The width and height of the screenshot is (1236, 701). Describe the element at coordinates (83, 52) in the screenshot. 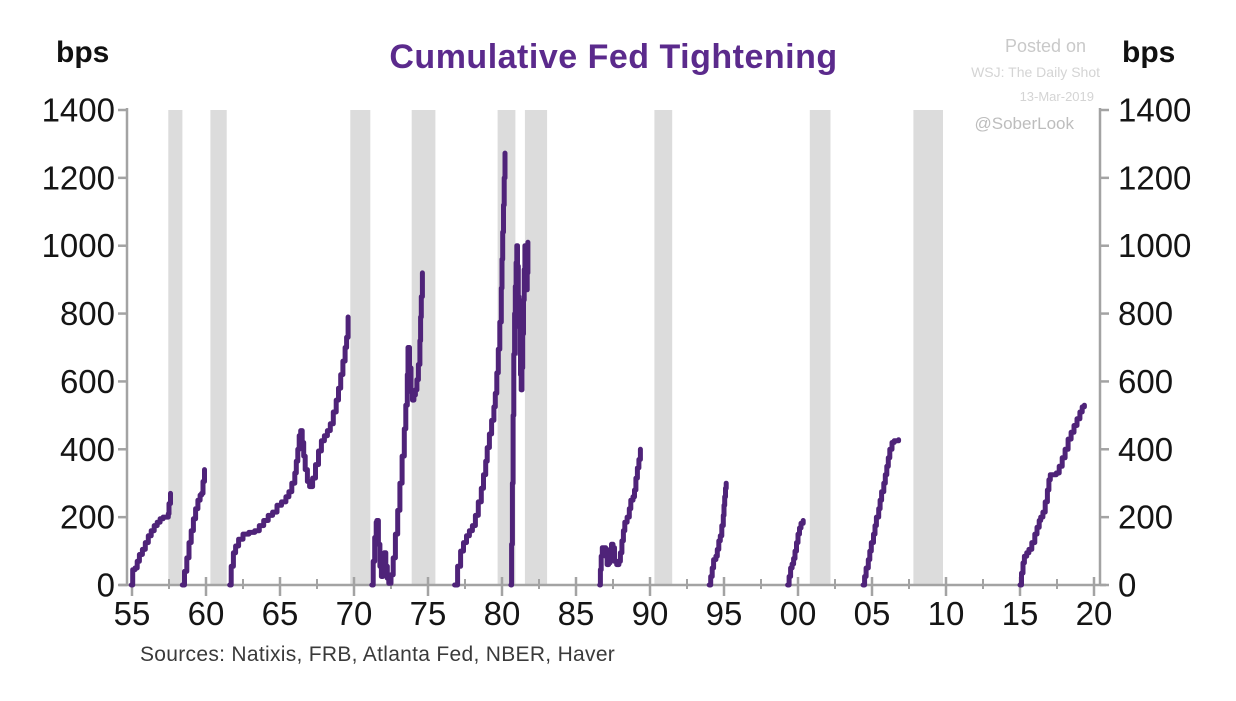

I see `left-axis-unit-label: bps` at that location.